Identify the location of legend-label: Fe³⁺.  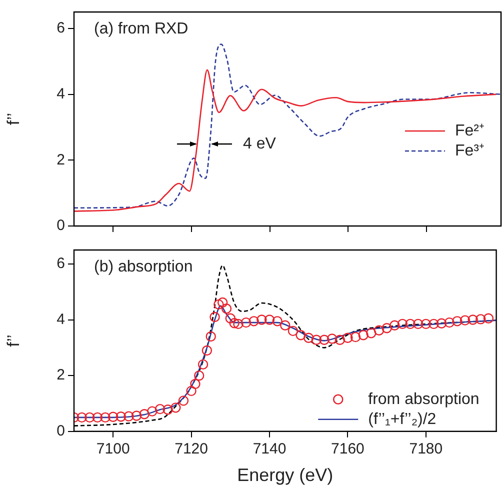
(469, 151).